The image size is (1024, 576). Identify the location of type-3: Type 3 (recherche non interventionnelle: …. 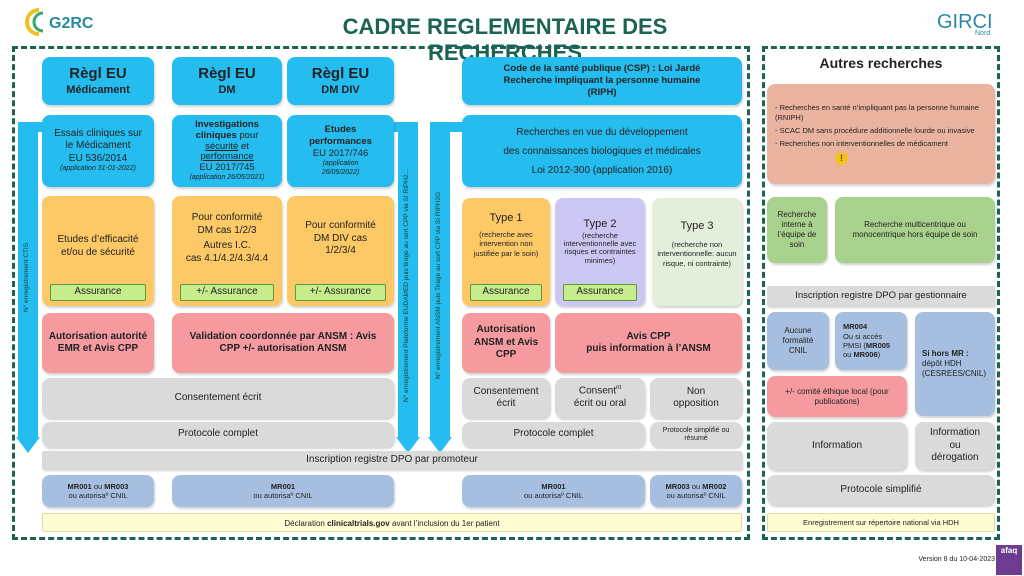
(697, 252).